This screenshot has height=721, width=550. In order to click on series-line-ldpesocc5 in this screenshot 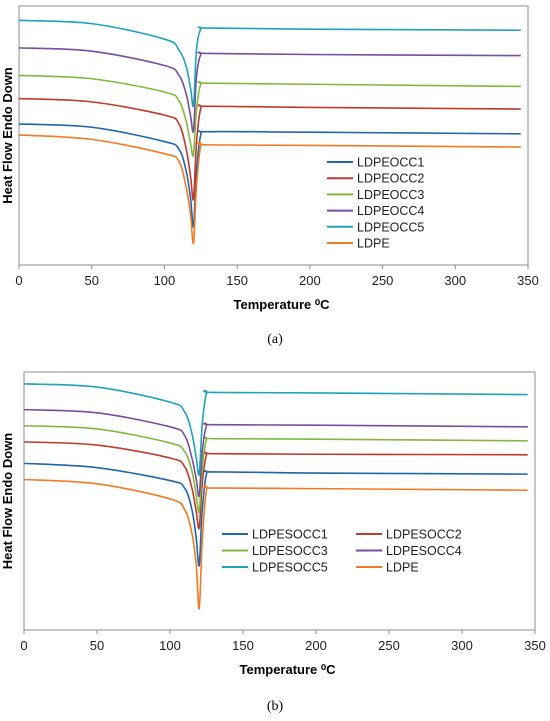, I will do `click(276, 430)`.